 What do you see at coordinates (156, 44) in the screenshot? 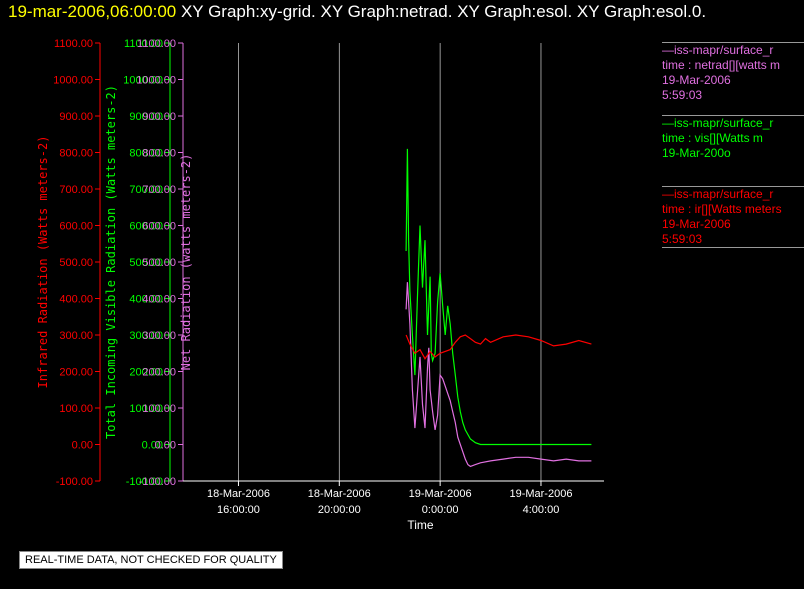
I see `y-tick-label-net-12: 1100.00` at bounding box center [156, 44].